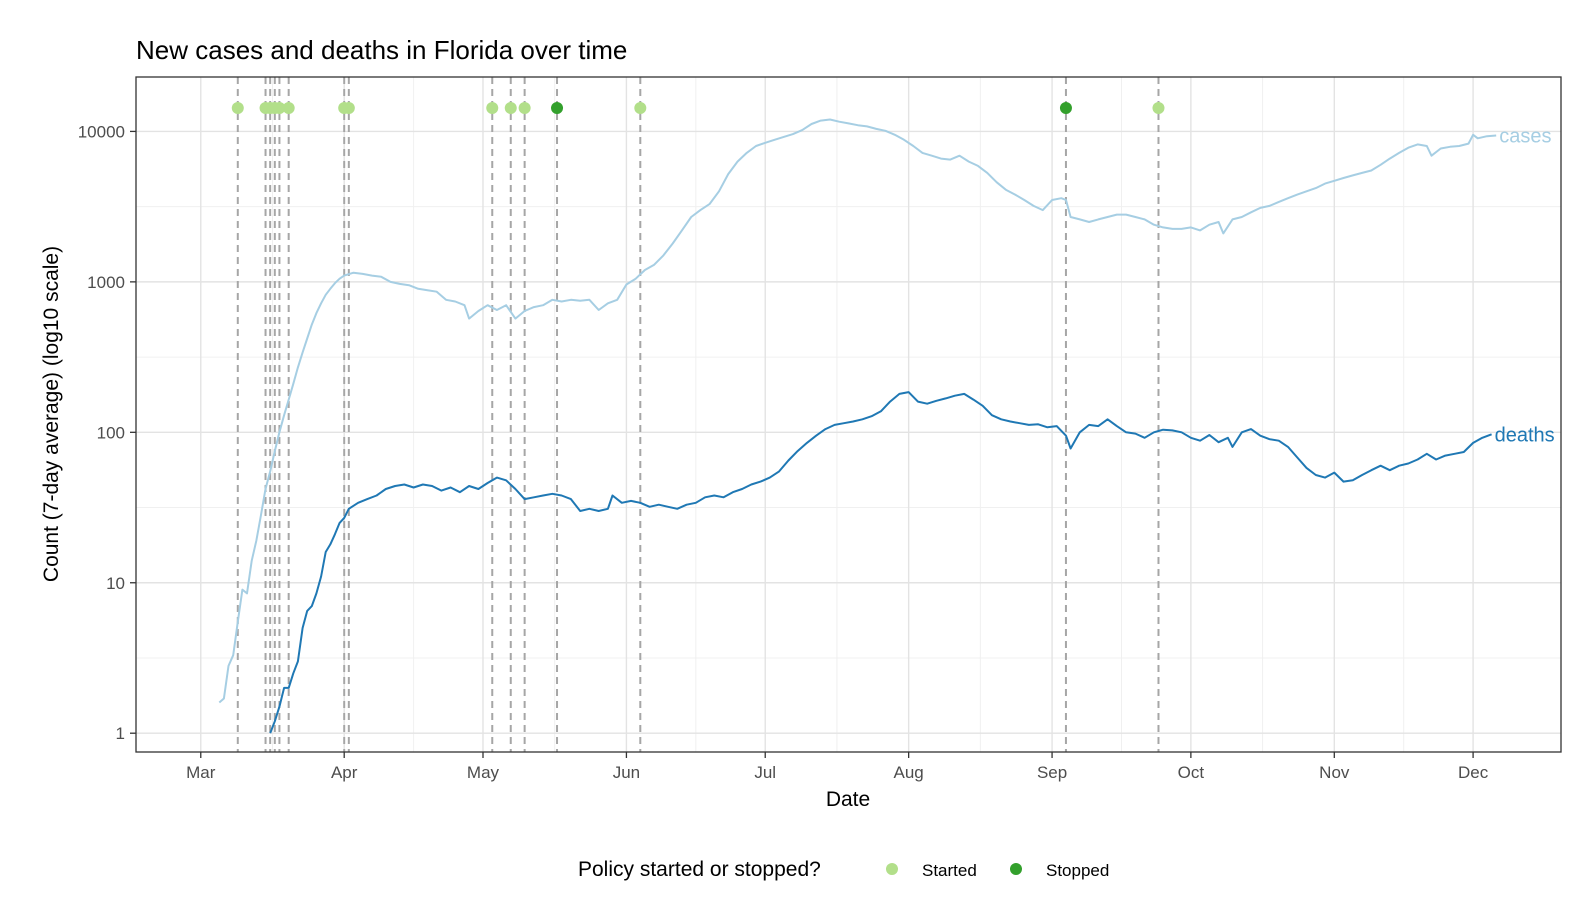  Describe the element at coordinates (1525, 285) in the screenshot. I see `series-labels: cases deaths` at that location.